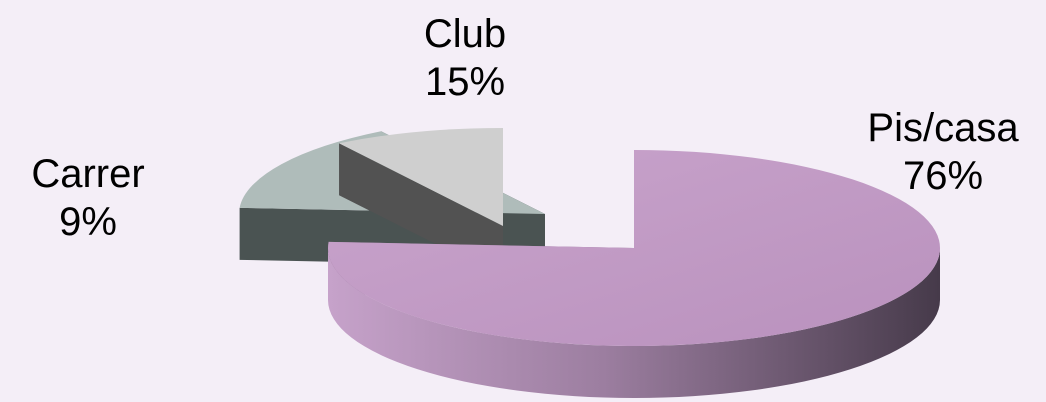 The height and width of the screenshot is (402, 1046). What do you see at coordinates (943, 128) in the screenshot?
I see `slice-name-pis-casa: Pis/casa` at bounding box center [943, 128].